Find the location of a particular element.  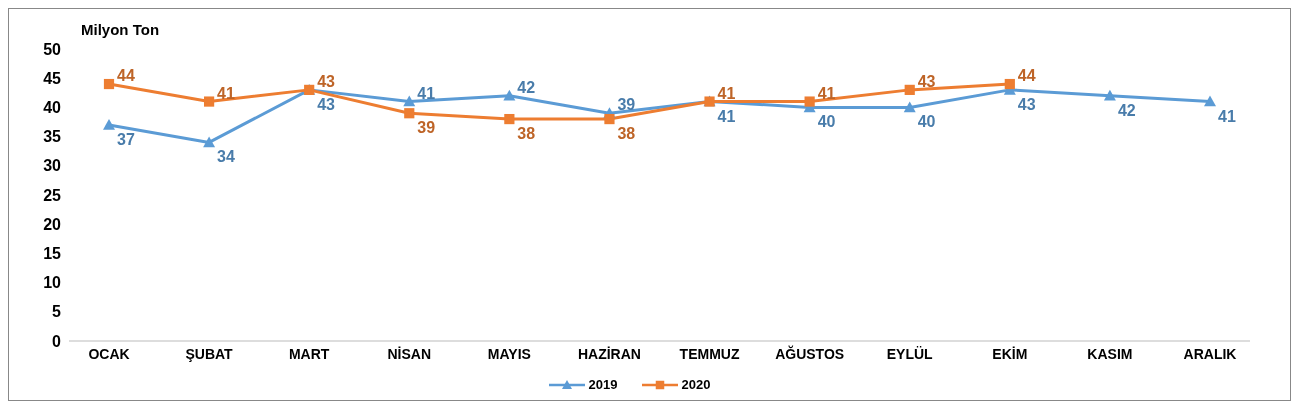

x-tick-label: TEMMUZ is located at coordinates (709, 353).